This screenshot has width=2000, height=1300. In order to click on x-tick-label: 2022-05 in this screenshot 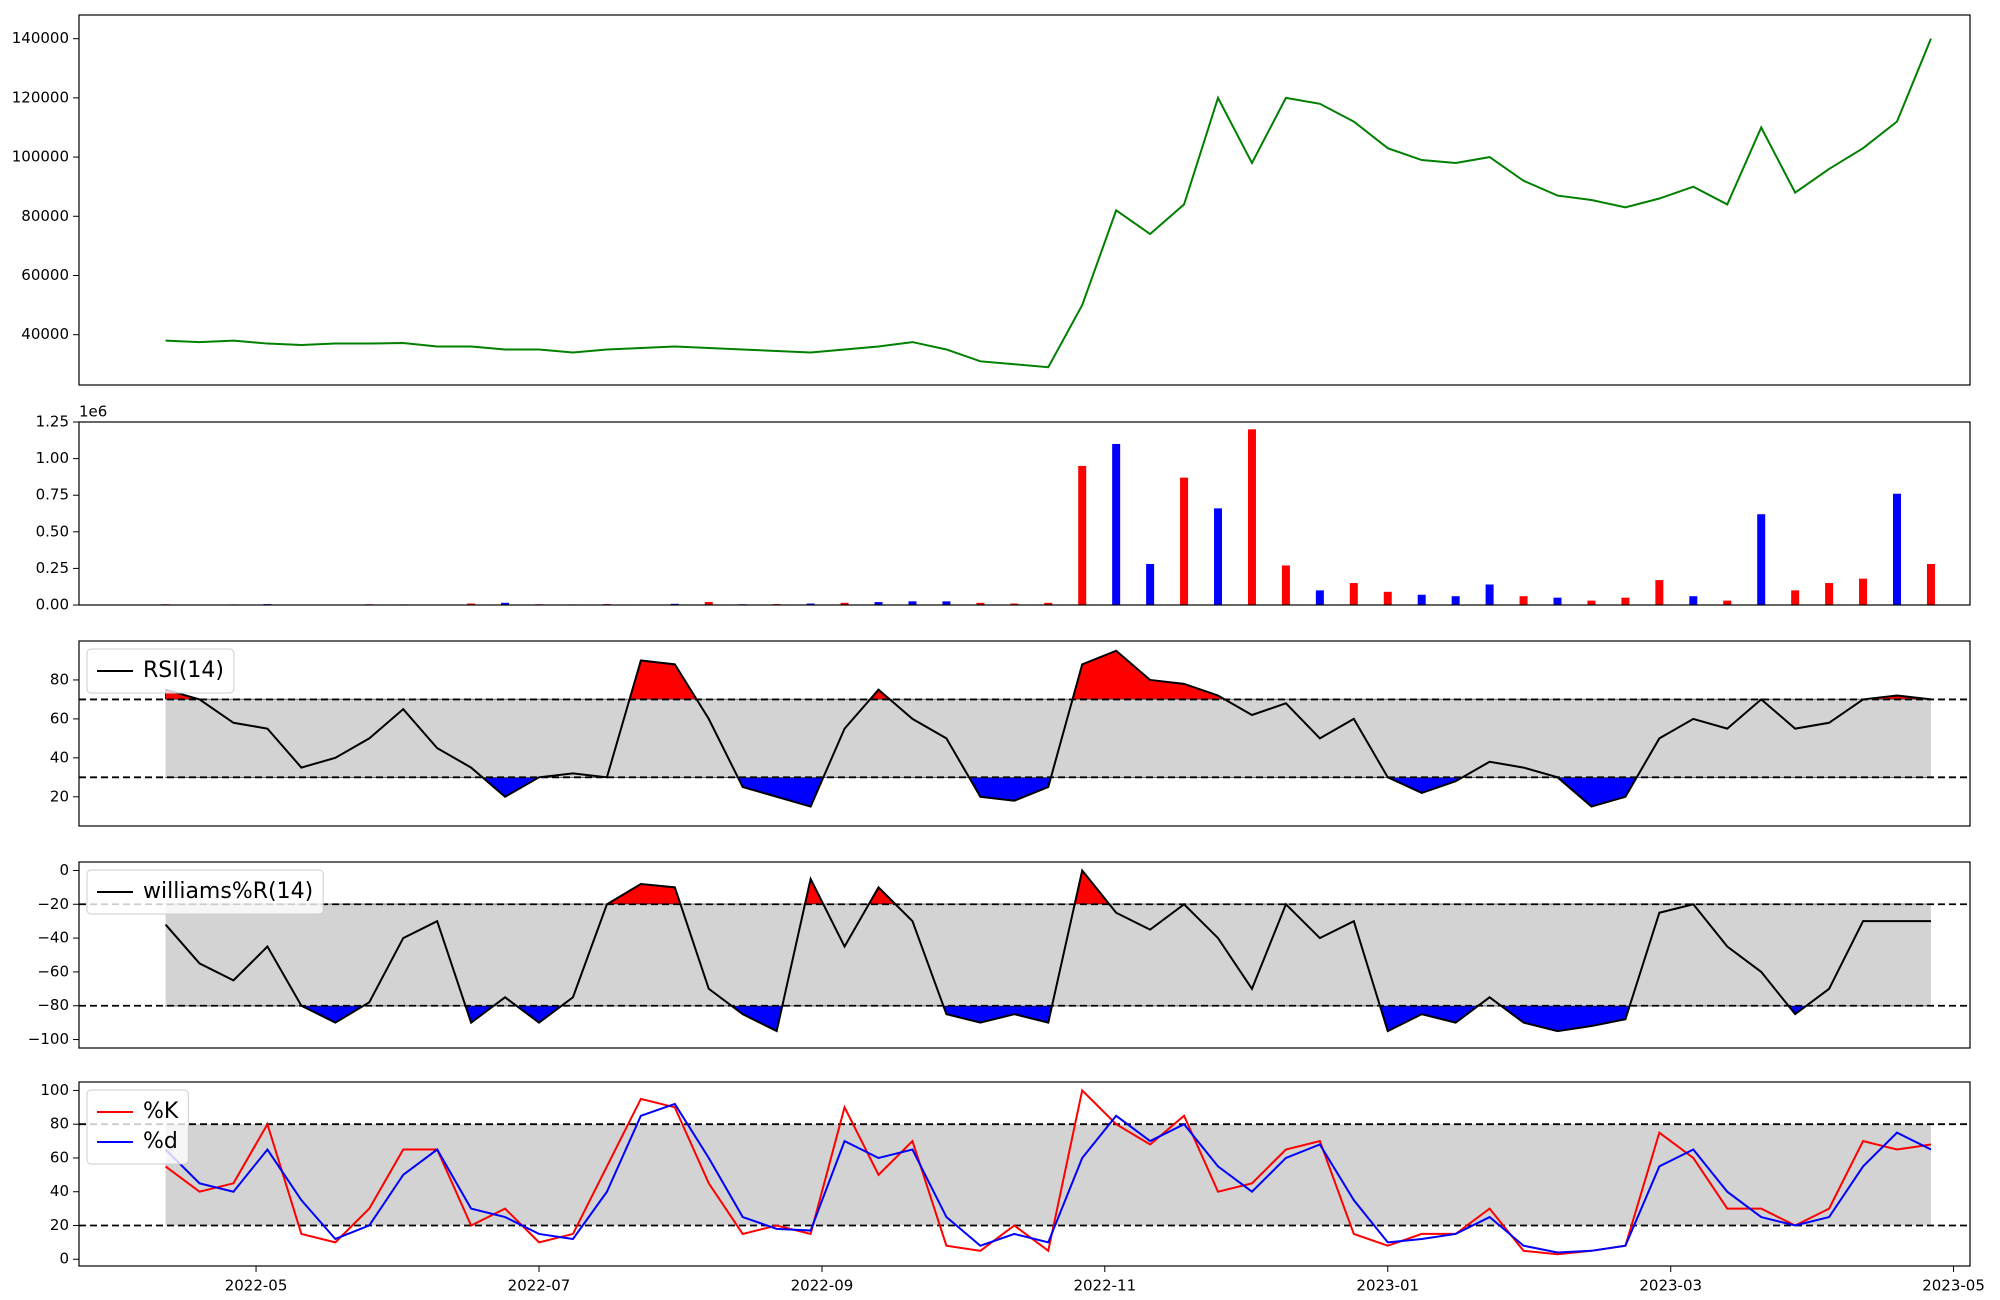, I will do `click(256, 1286)`.